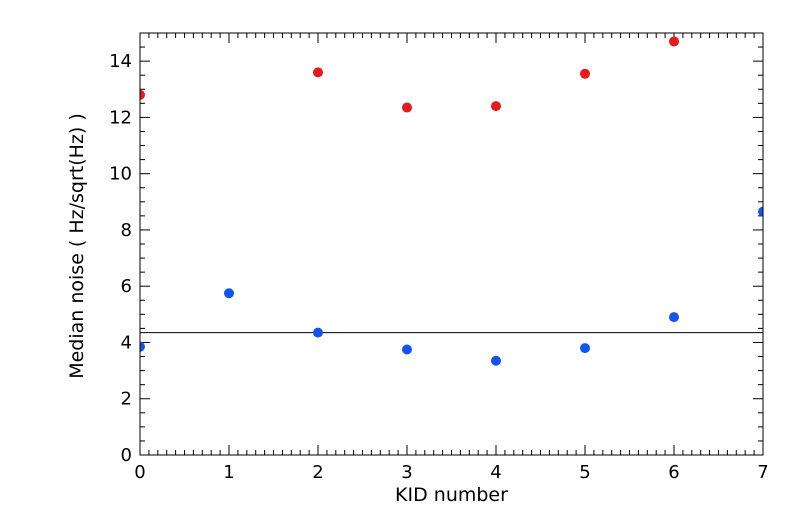 The image size is (805, 522). Describe the element at coordinates (584, 472) in the screenshot. I see `x-tick-label: 5` at that location.